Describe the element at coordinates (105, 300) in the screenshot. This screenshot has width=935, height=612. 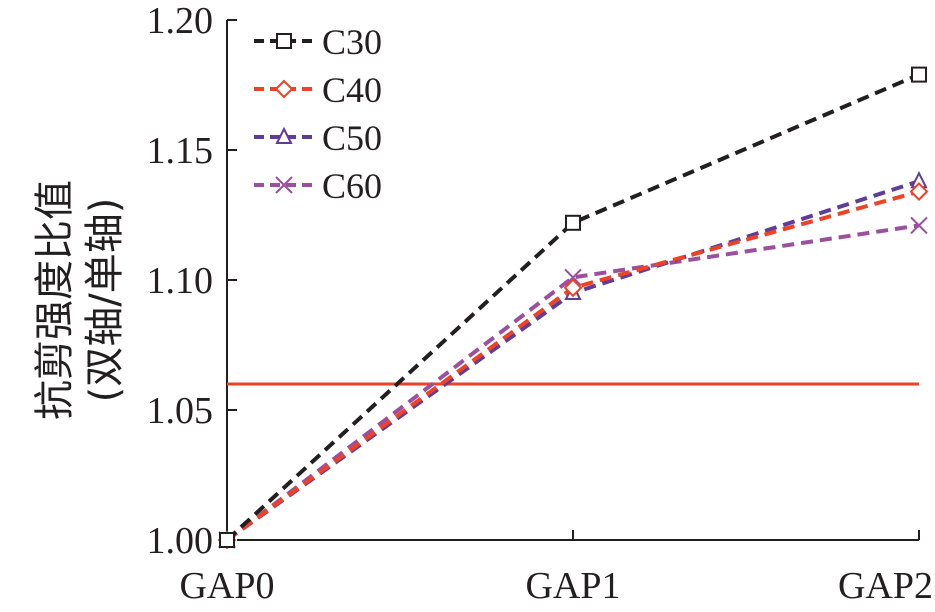
I see `y-axis-label-line2: (双轴/单轴)` at that location.